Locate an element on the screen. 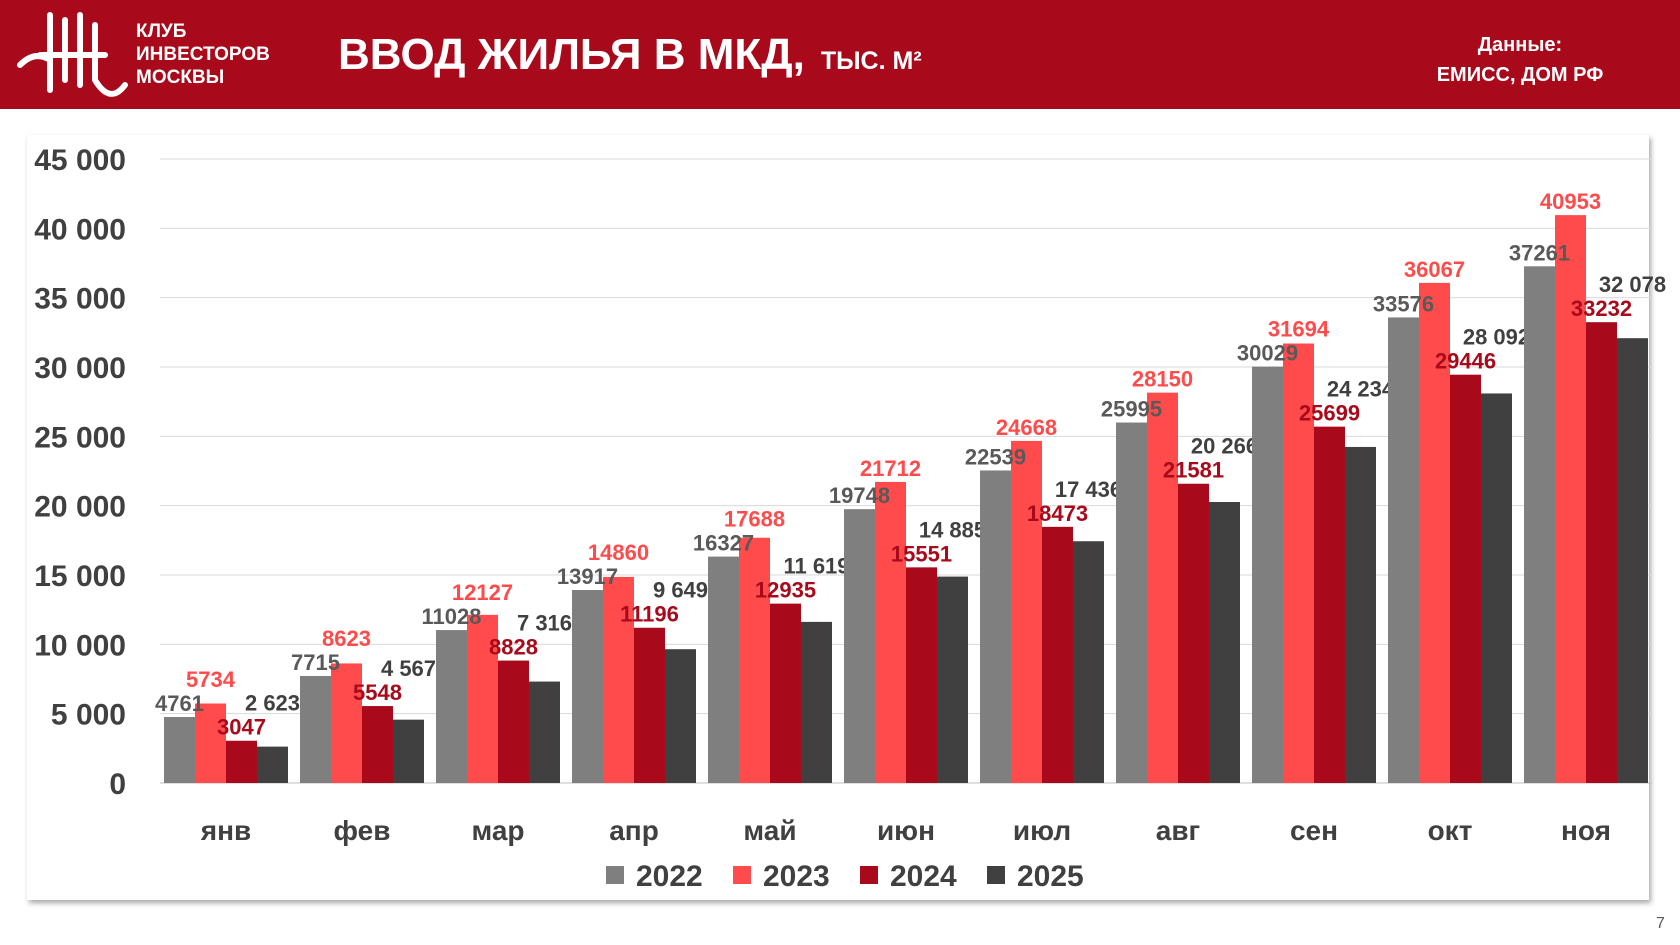  data-label: 18473 is located at coordinates (1057, 513).